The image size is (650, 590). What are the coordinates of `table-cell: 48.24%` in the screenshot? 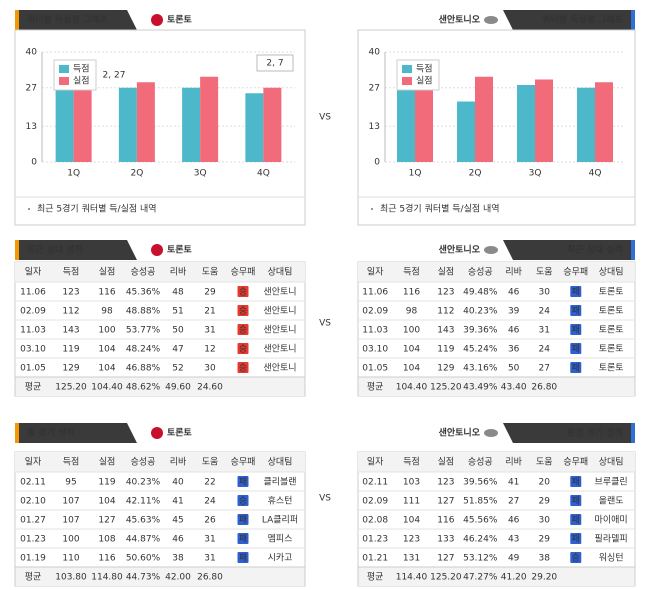 It's located at (143, 350).